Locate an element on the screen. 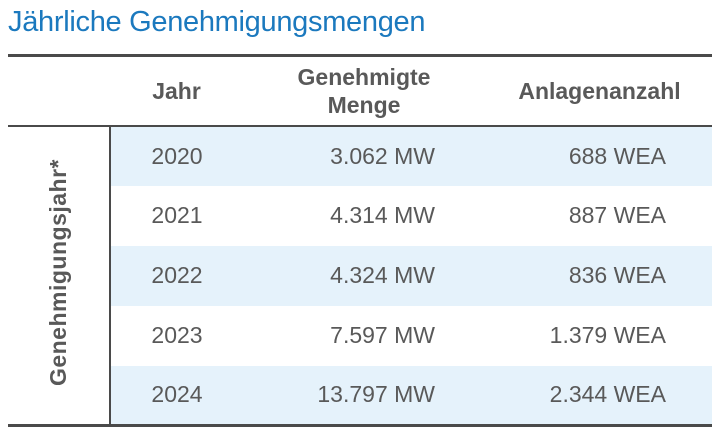  cell-genehmigte-menge: 7.597 MW is located at coordinates (349, 335).